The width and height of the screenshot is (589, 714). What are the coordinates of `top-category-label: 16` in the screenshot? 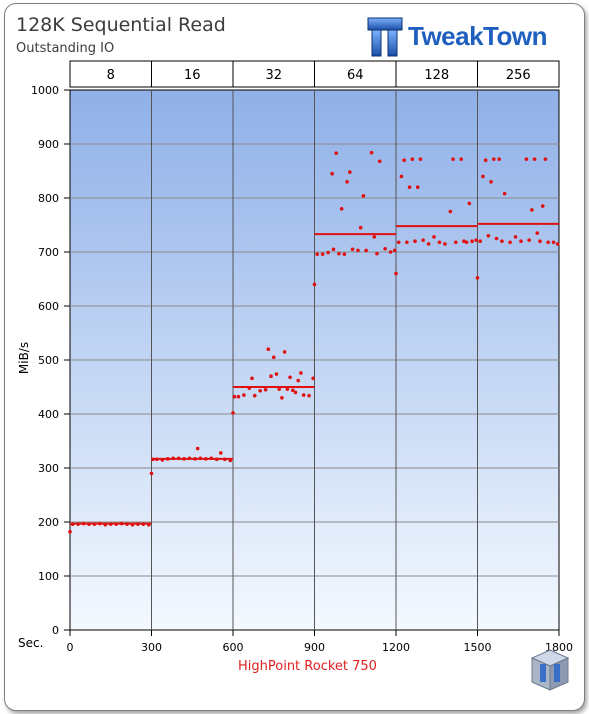 It's located at (192, 75).